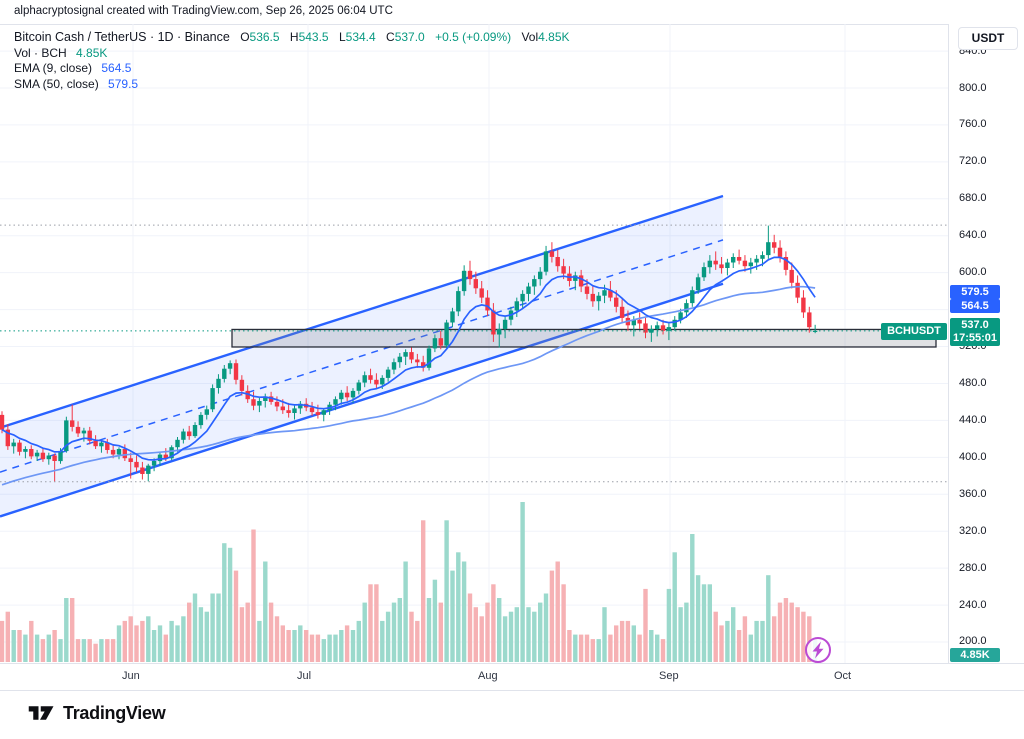 The width and height of the screenshot is (1024, 739). I want to click on footer: TradingView, so click(512, 714).